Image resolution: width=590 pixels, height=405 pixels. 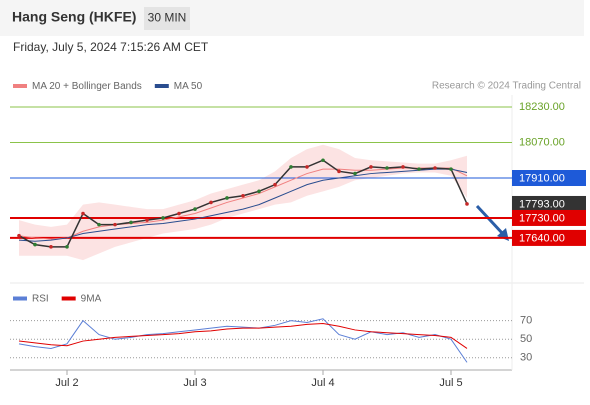 What do you see at coordinates (66, 383) in the screenshot?
I see `x-tick-label: Jul 2` at bounding box center [66, 383].